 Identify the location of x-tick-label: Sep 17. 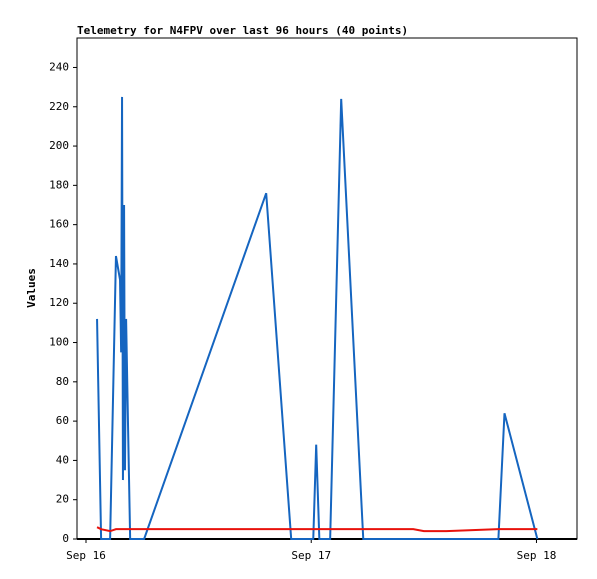
(311, 555).